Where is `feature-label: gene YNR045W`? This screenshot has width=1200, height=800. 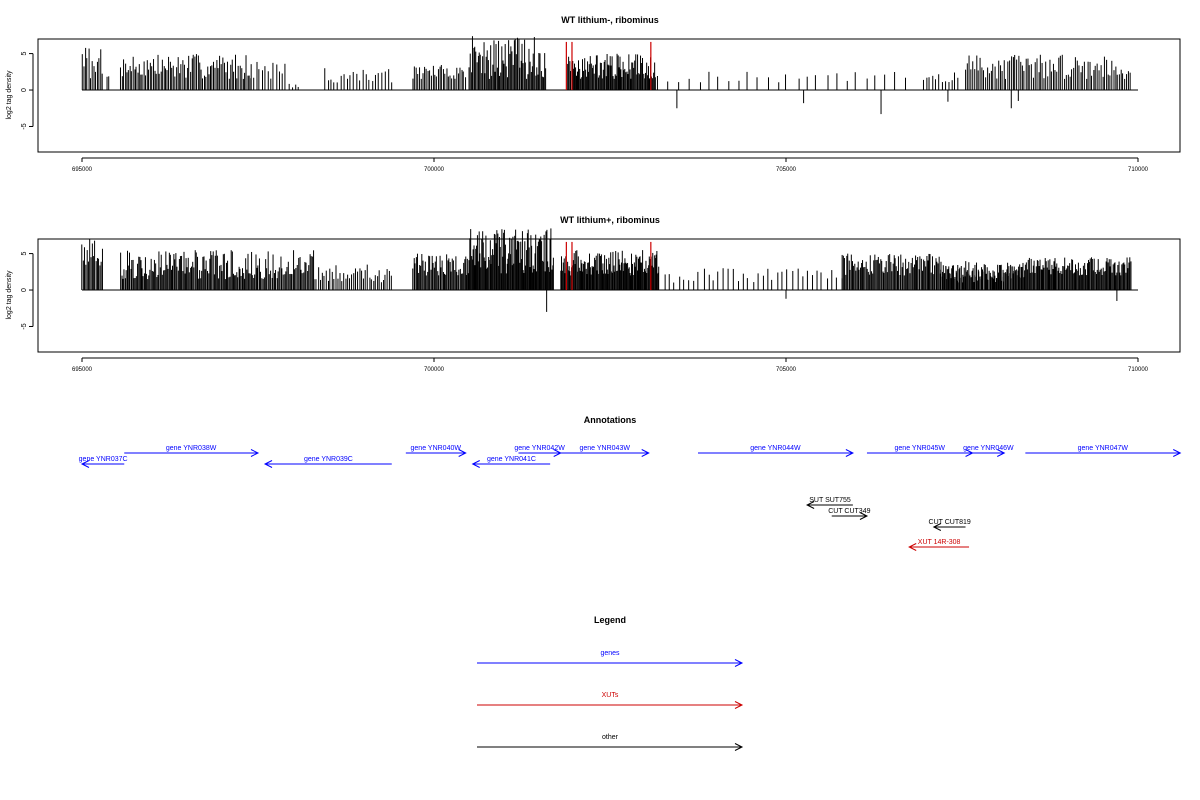
feature-label: gene YNR045W is located at coordinates (920, 448).